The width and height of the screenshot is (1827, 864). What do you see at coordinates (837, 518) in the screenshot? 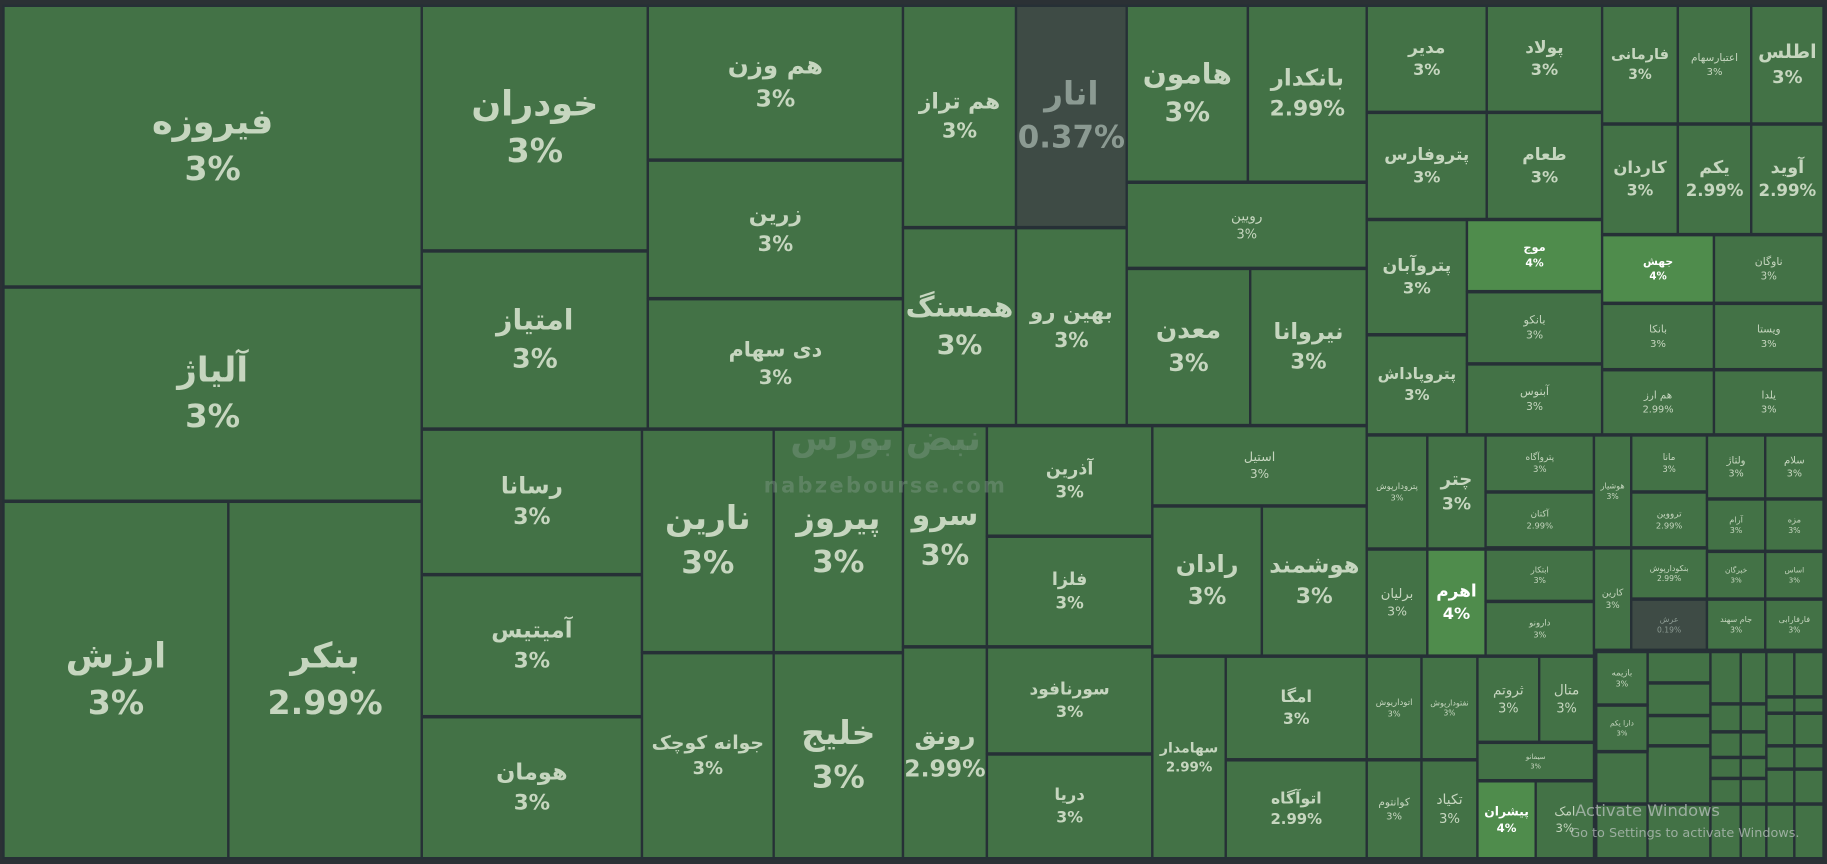
I see `tile-name: پیروز` at bounding box center [837, 518].